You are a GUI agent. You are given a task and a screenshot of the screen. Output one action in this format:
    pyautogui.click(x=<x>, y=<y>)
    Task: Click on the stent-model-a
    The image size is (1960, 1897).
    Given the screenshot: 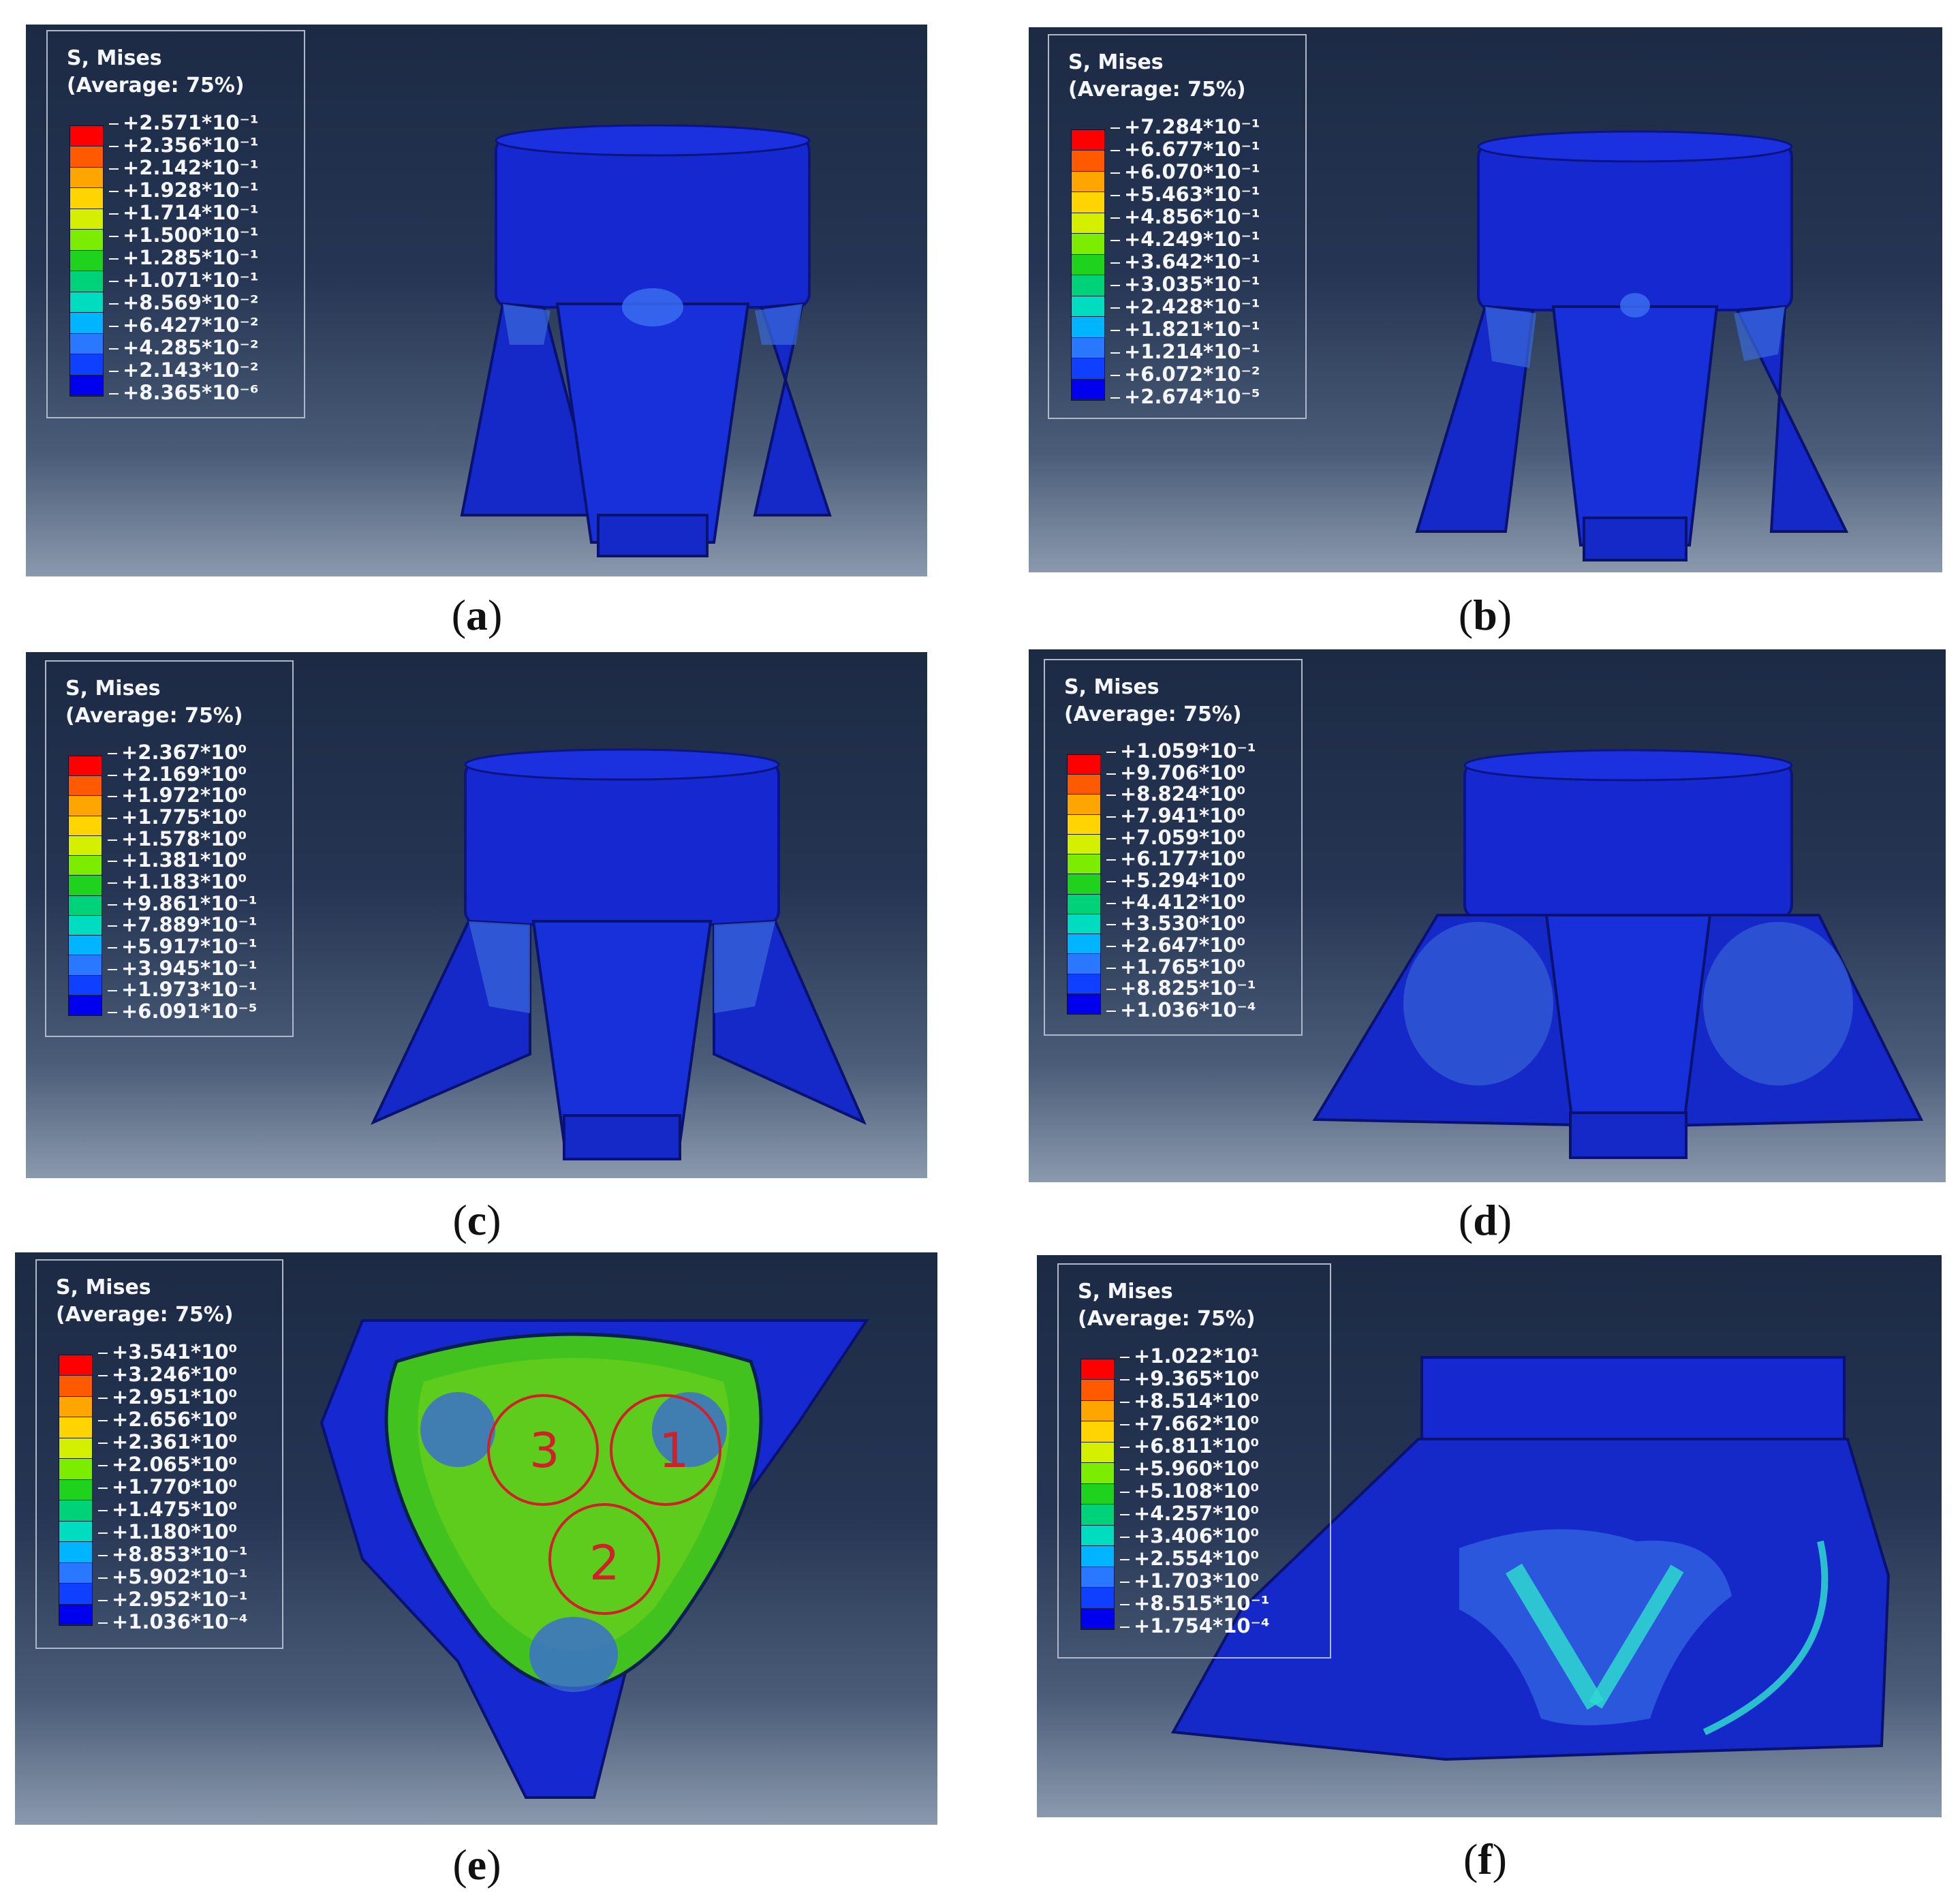 What is the action you would take?
    pyautogui.click(x=646, y=340)
    